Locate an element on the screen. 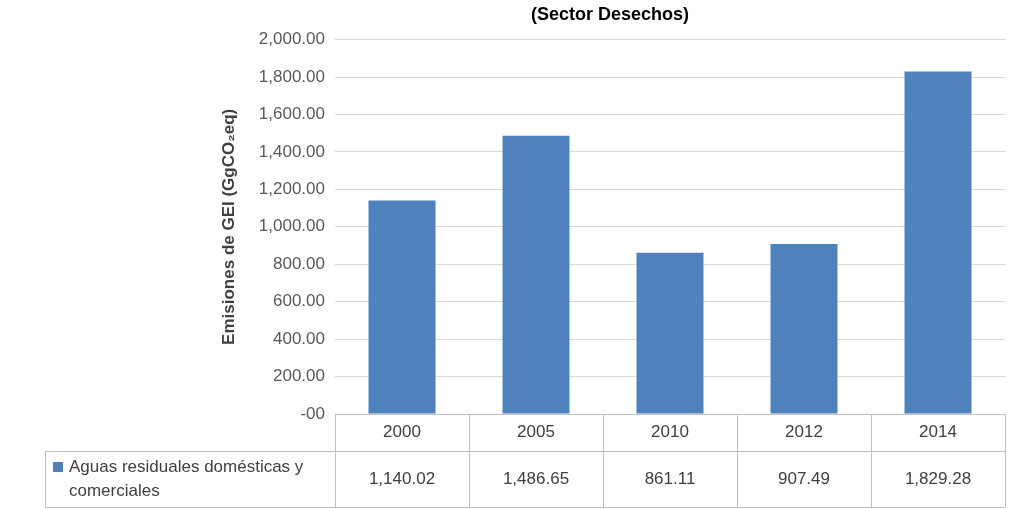  legend-label: Aguas residuales domésticas y comerciales is located at coordinates (186, 478).